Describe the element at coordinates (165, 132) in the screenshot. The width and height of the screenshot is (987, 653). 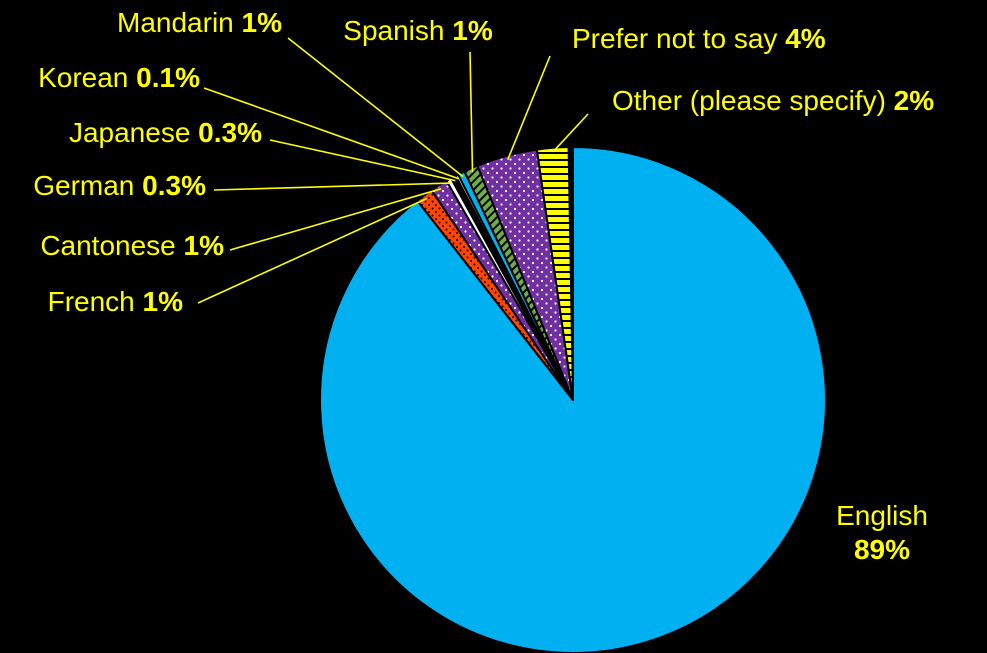
I see `data-label-japanese: Japanese 0.3%` at that location.